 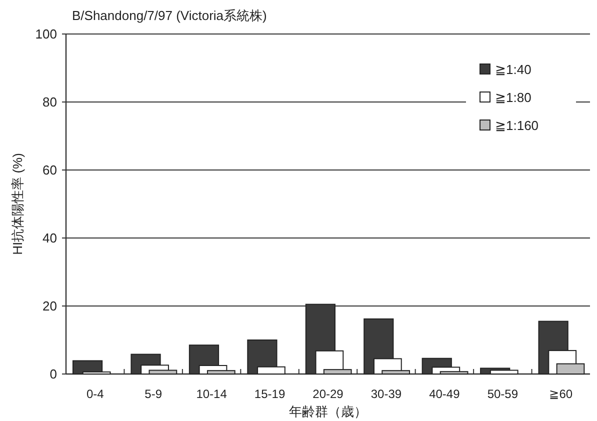 I want to click on x-tick-label: 0-4, so click(x=95, y=394).